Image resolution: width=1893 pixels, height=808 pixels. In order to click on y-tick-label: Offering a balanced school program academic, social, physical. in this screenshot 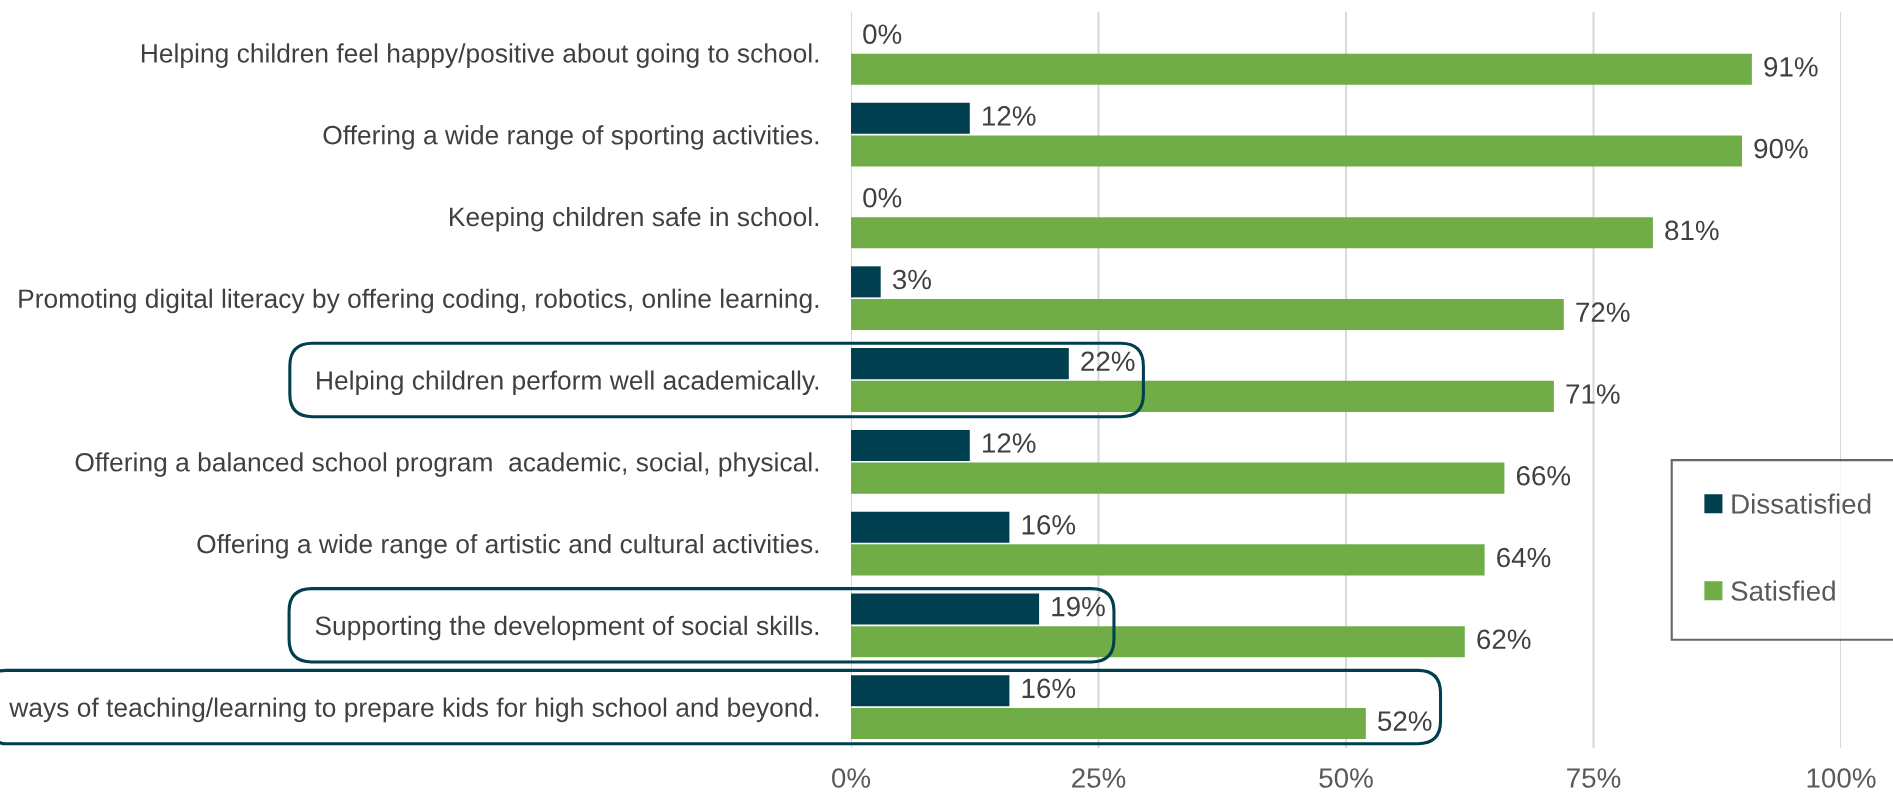, I will do `click(447, 464)`.